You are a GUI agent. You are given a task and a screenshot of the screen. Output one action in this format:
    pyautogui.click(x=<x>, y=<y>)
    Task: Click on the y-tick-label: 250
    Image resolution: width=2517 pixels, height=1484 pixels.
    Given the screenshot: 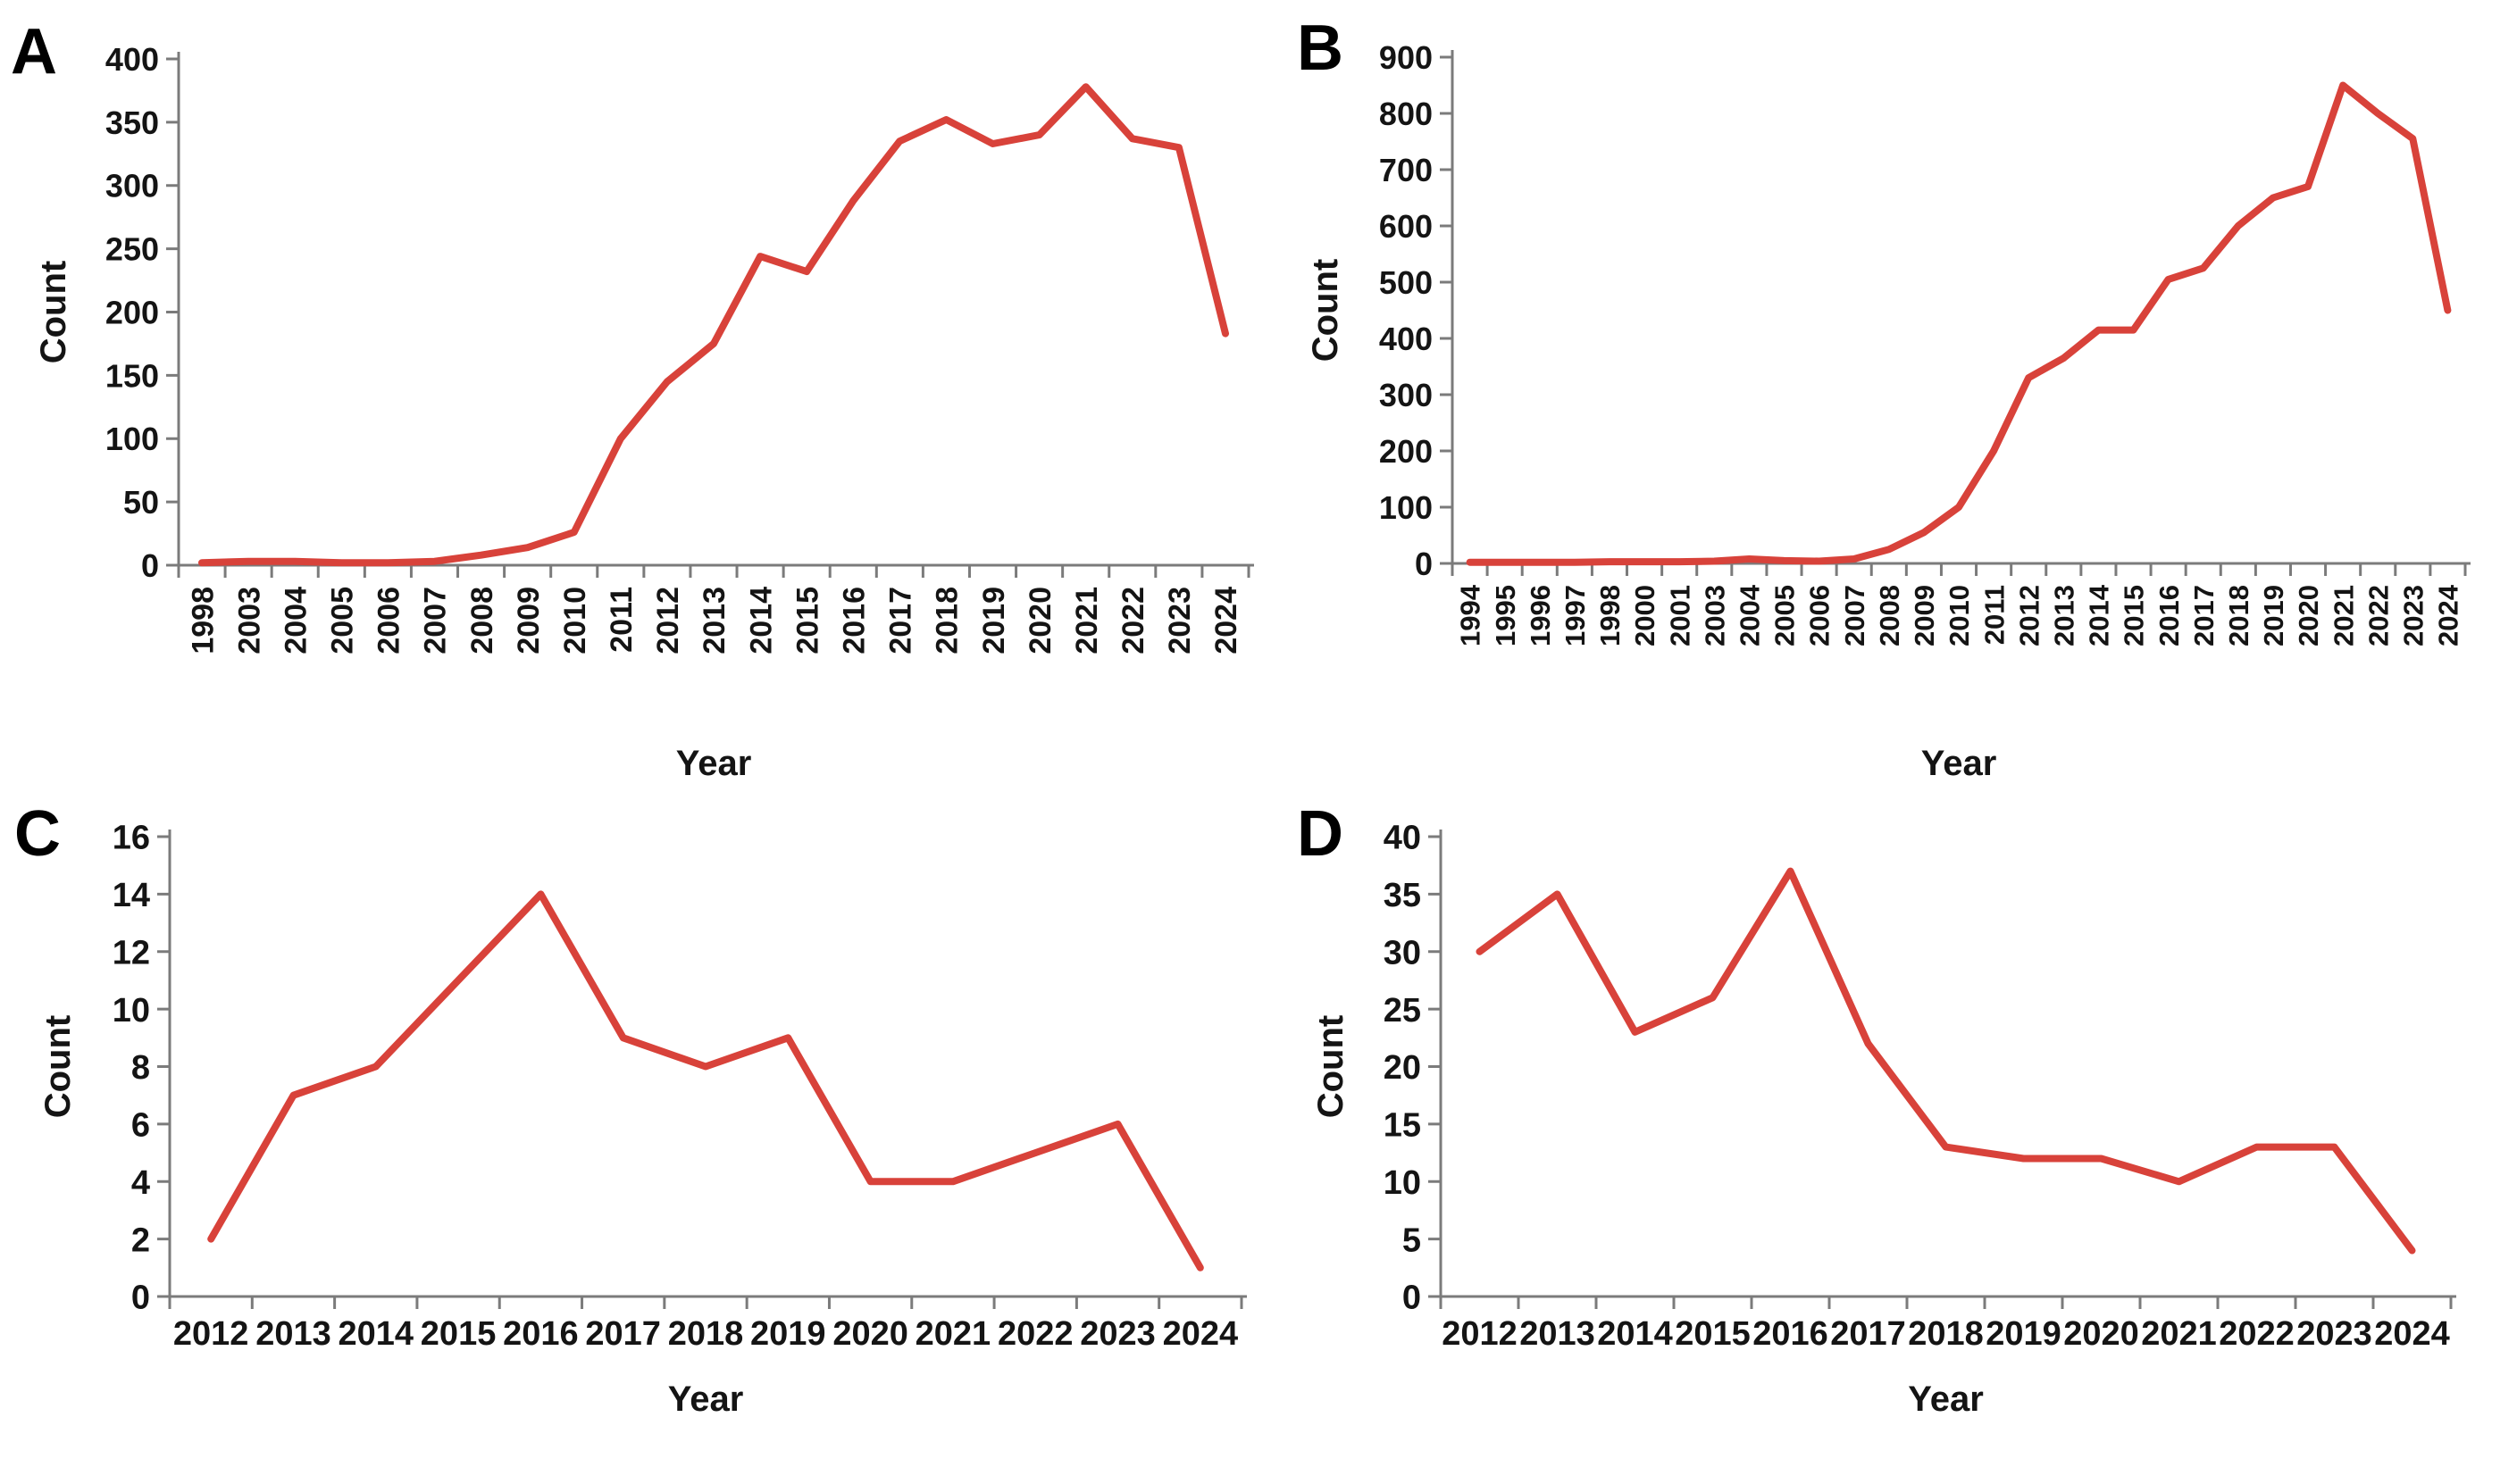 What is the action you would take?
    pyautogui.click(x=132, y=249)
    